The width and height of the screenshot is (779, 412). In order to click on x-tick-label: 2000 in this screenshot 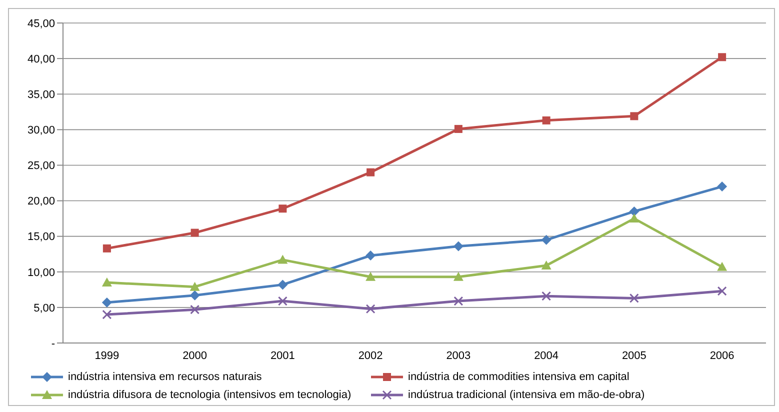, I will do `click(195, 356)`.